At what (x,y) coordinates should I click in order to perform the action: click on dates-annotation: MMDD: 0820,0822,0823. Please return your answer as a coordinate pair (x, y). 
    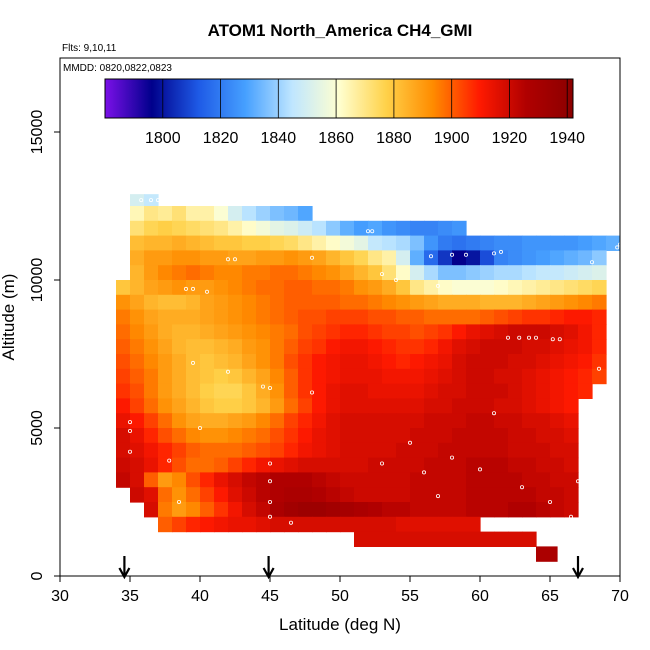
    Looking at the image, I should click on (117, 68).